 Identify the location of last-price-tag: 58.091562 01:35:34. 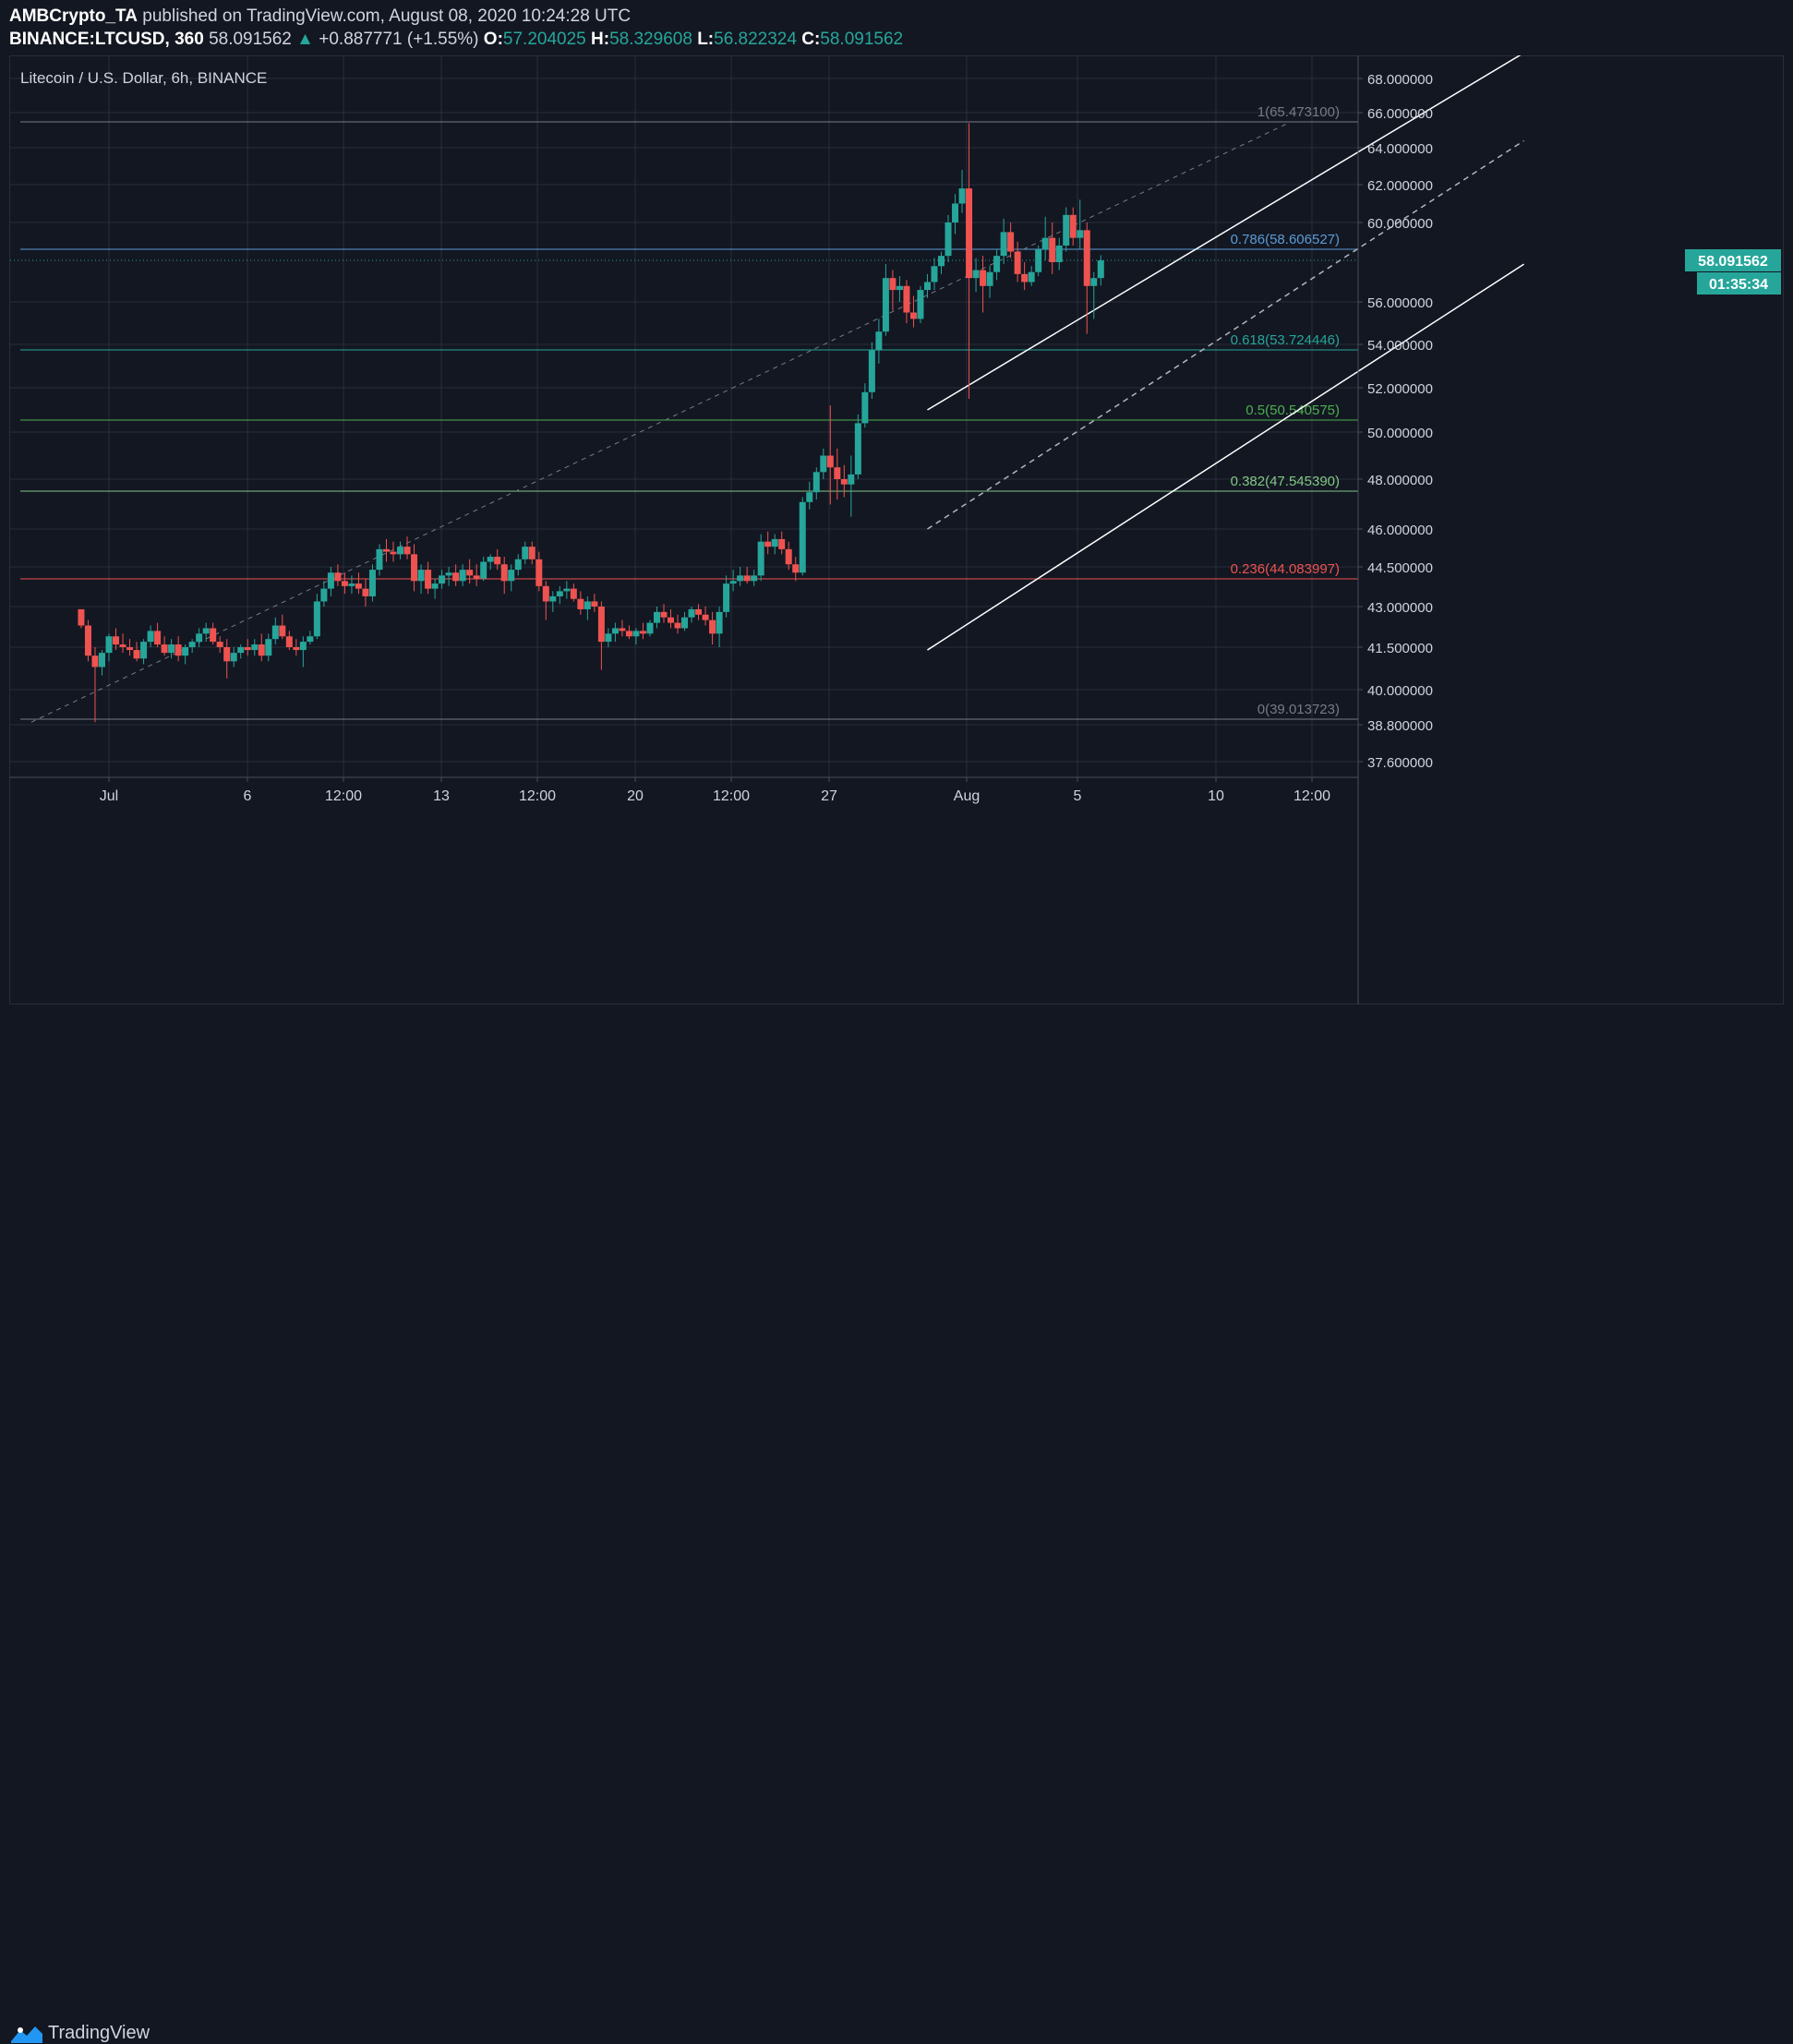
(1733, 272).